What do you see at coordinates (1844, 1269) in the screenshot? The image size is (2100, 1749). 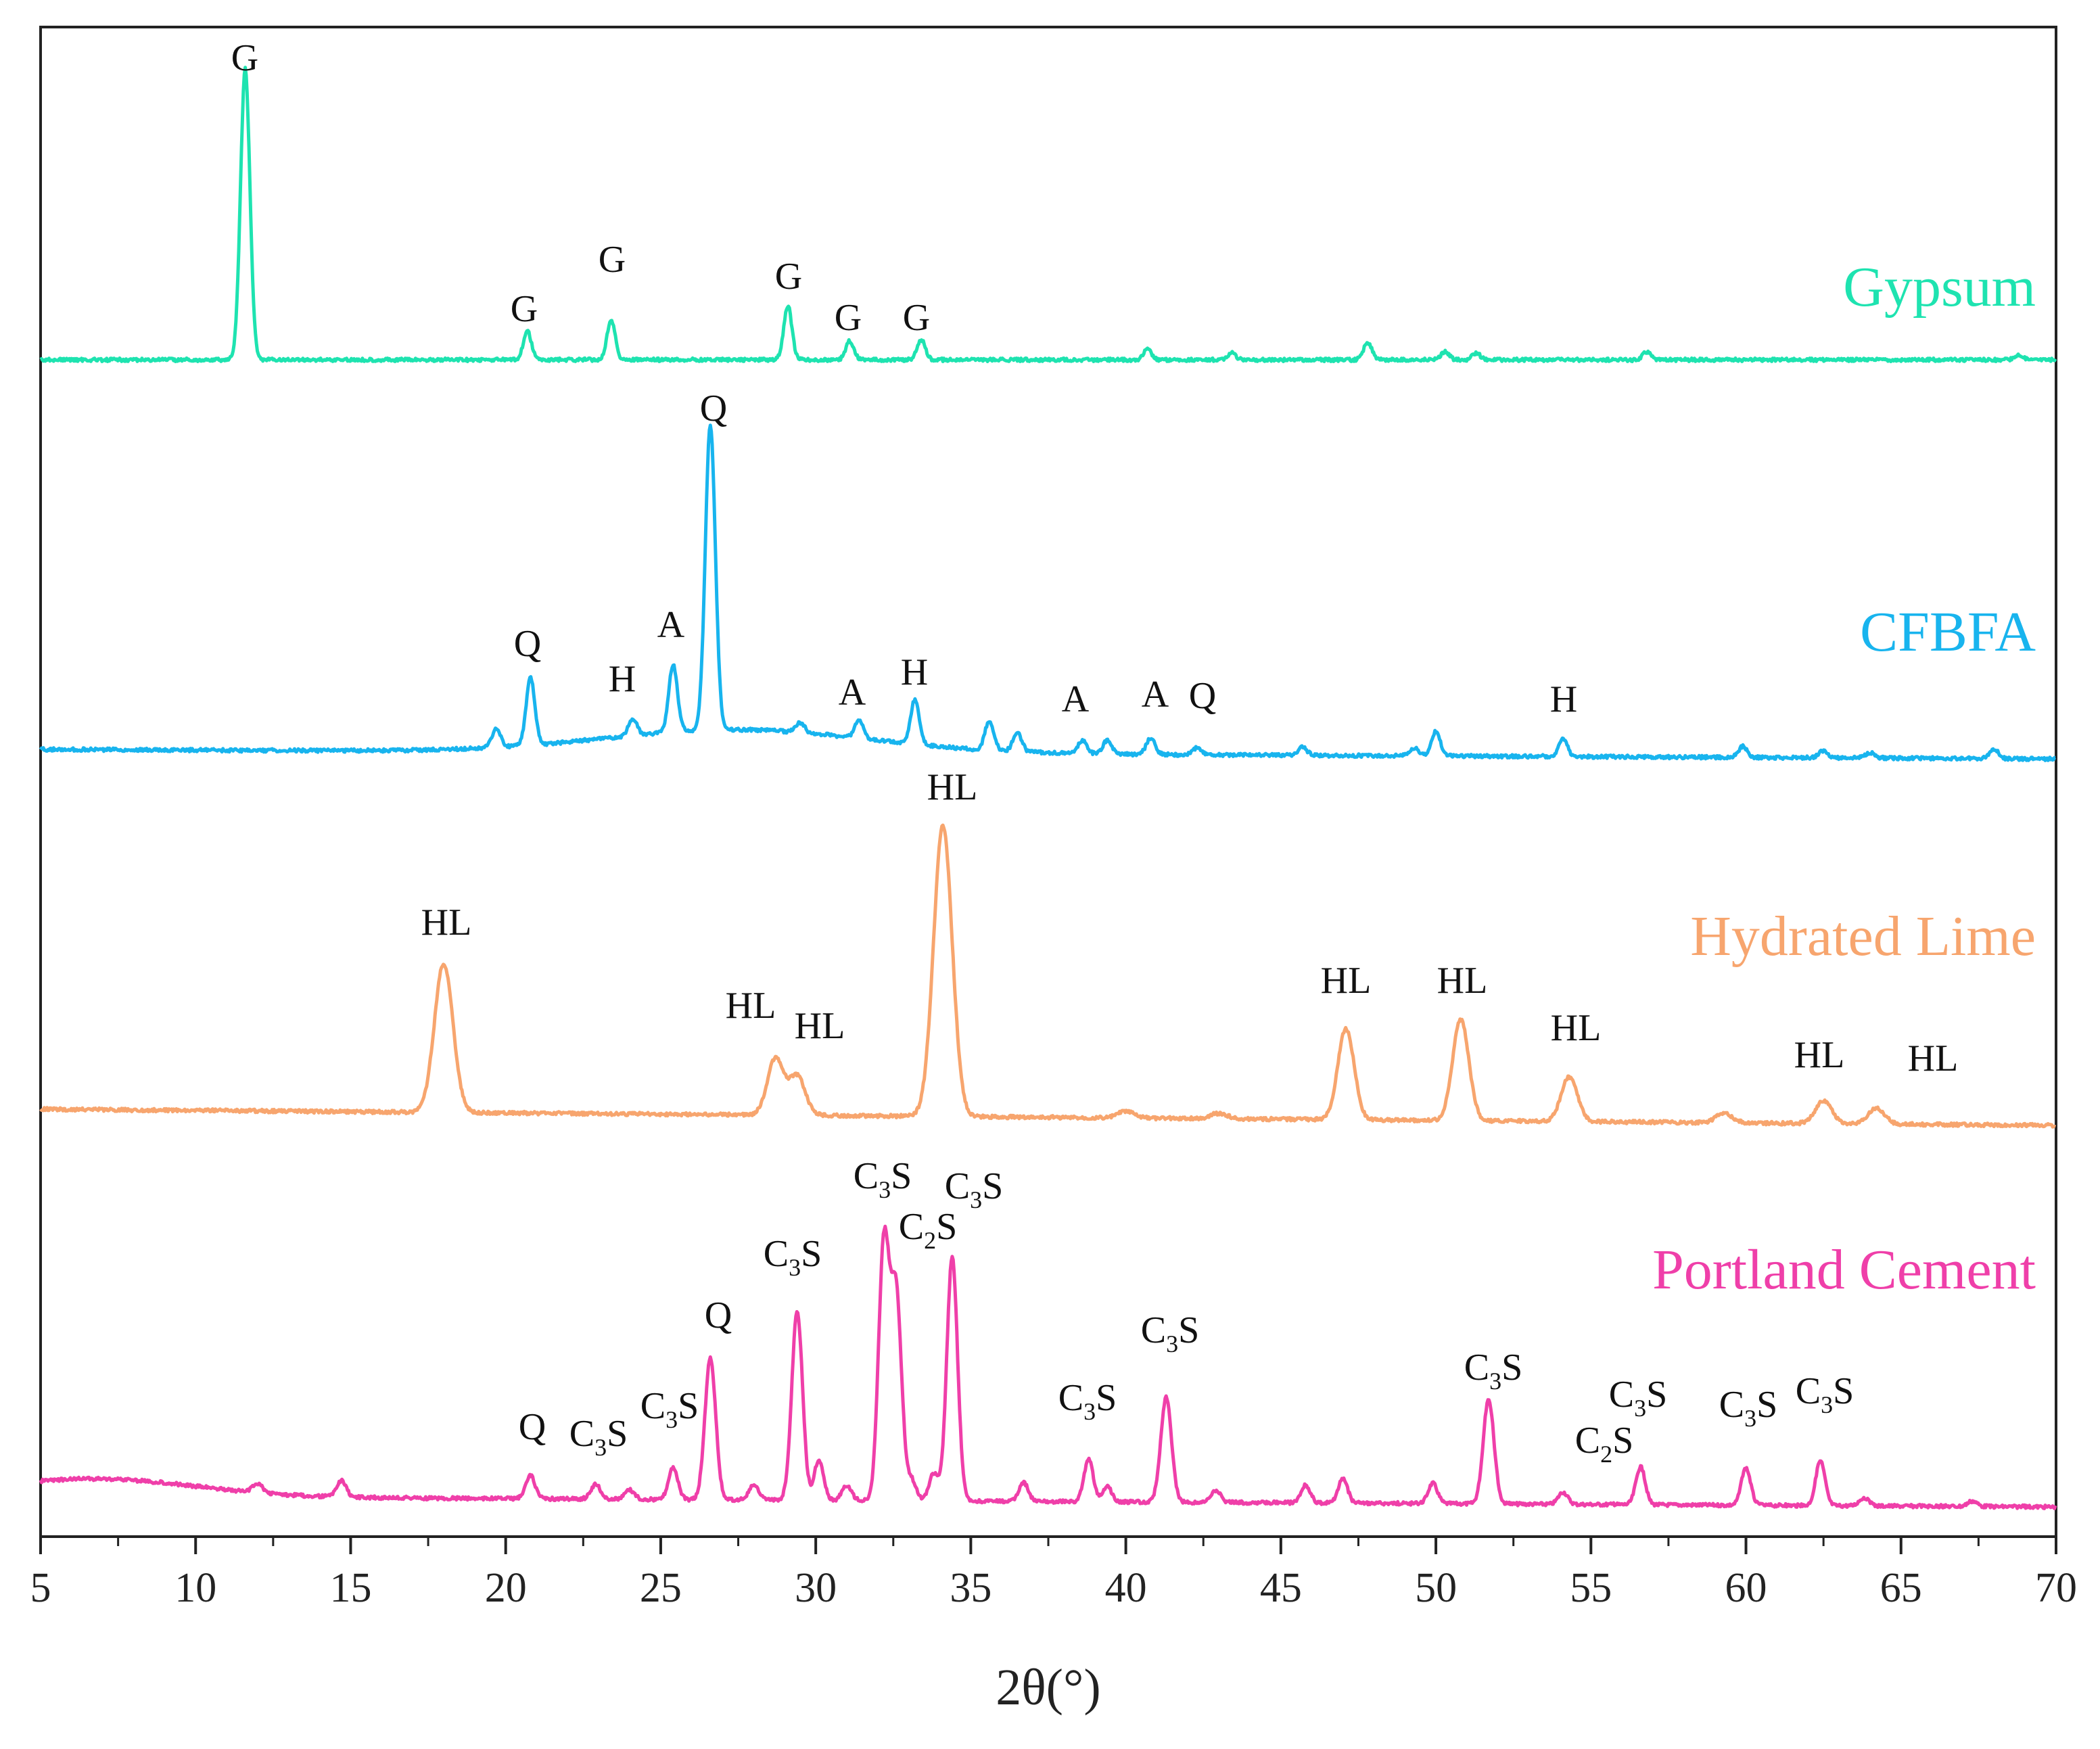 I see `series-label: Portland Cement` at bounding box center [1844, 1269].